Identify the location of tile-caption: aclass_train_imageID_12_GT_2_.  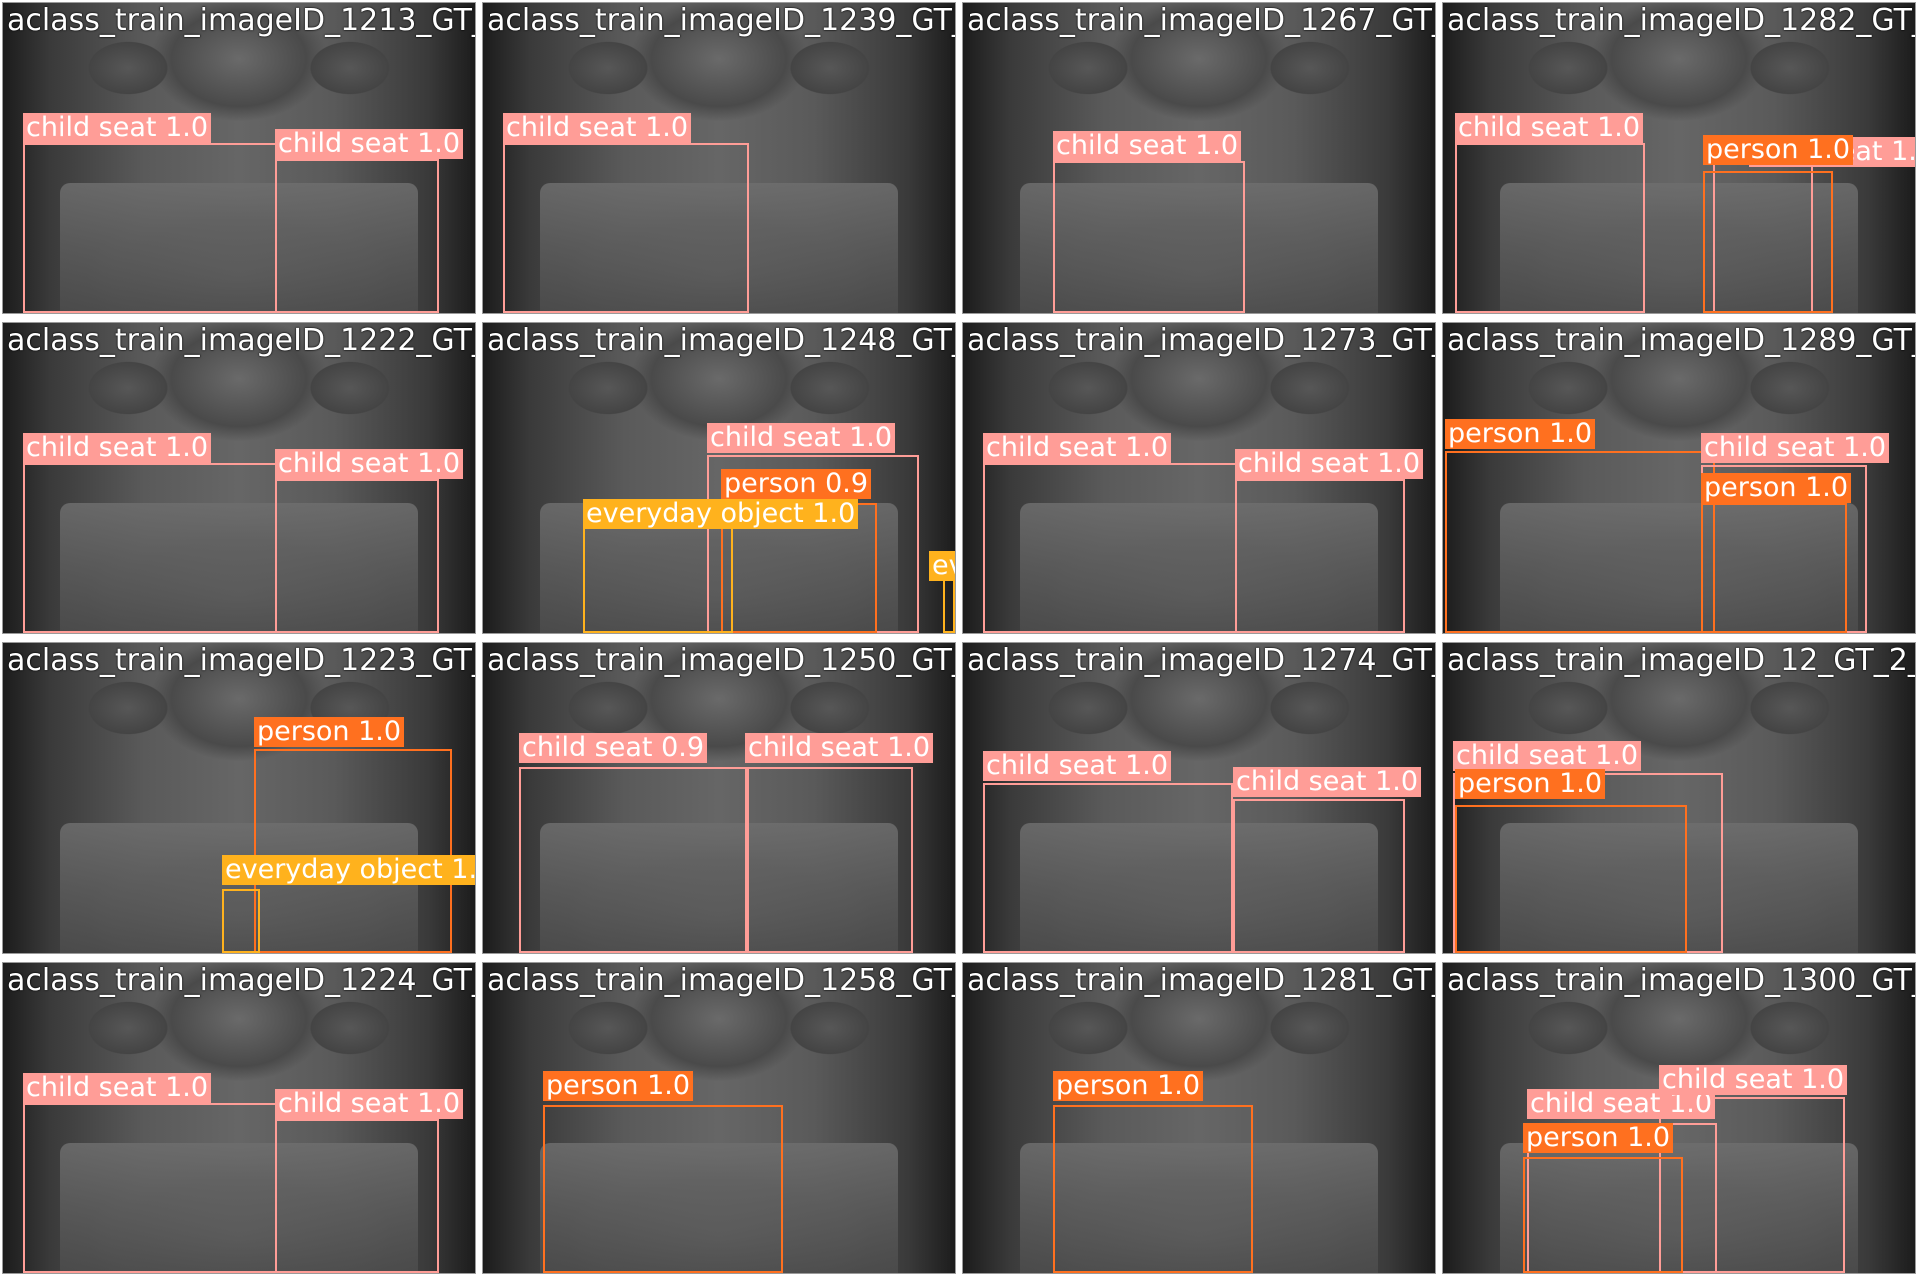
(1681, 660).